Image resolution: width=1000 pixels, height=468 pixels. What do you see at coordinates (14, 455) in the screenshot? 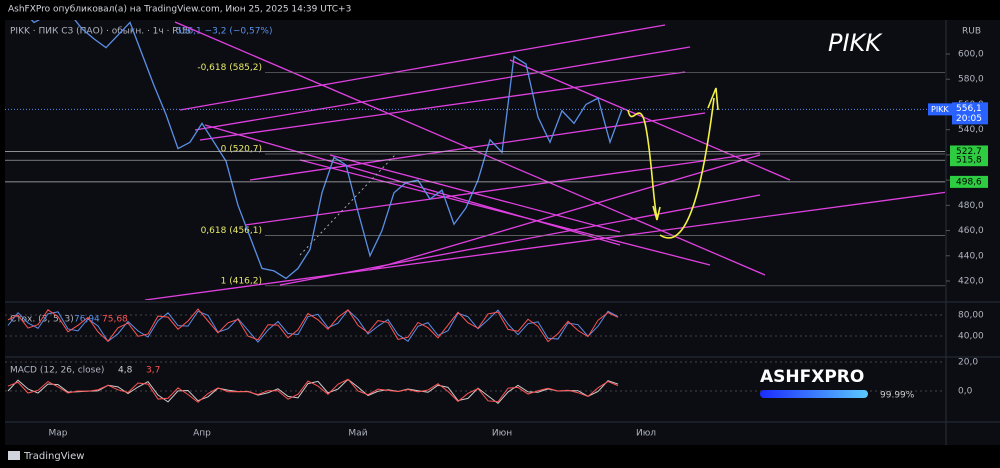
I see `tv-icon` at bounding box center [14, 455].